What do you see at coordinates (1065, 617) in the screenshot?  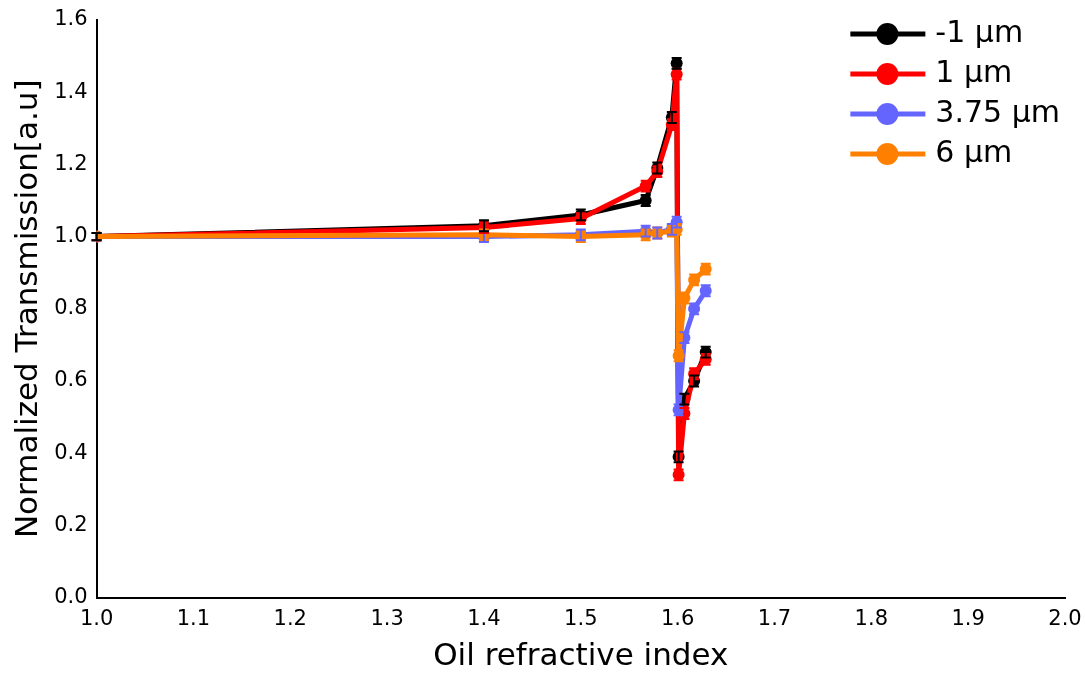 I see `x-tick-label: 2.0` at bounding box center [1065, 617].